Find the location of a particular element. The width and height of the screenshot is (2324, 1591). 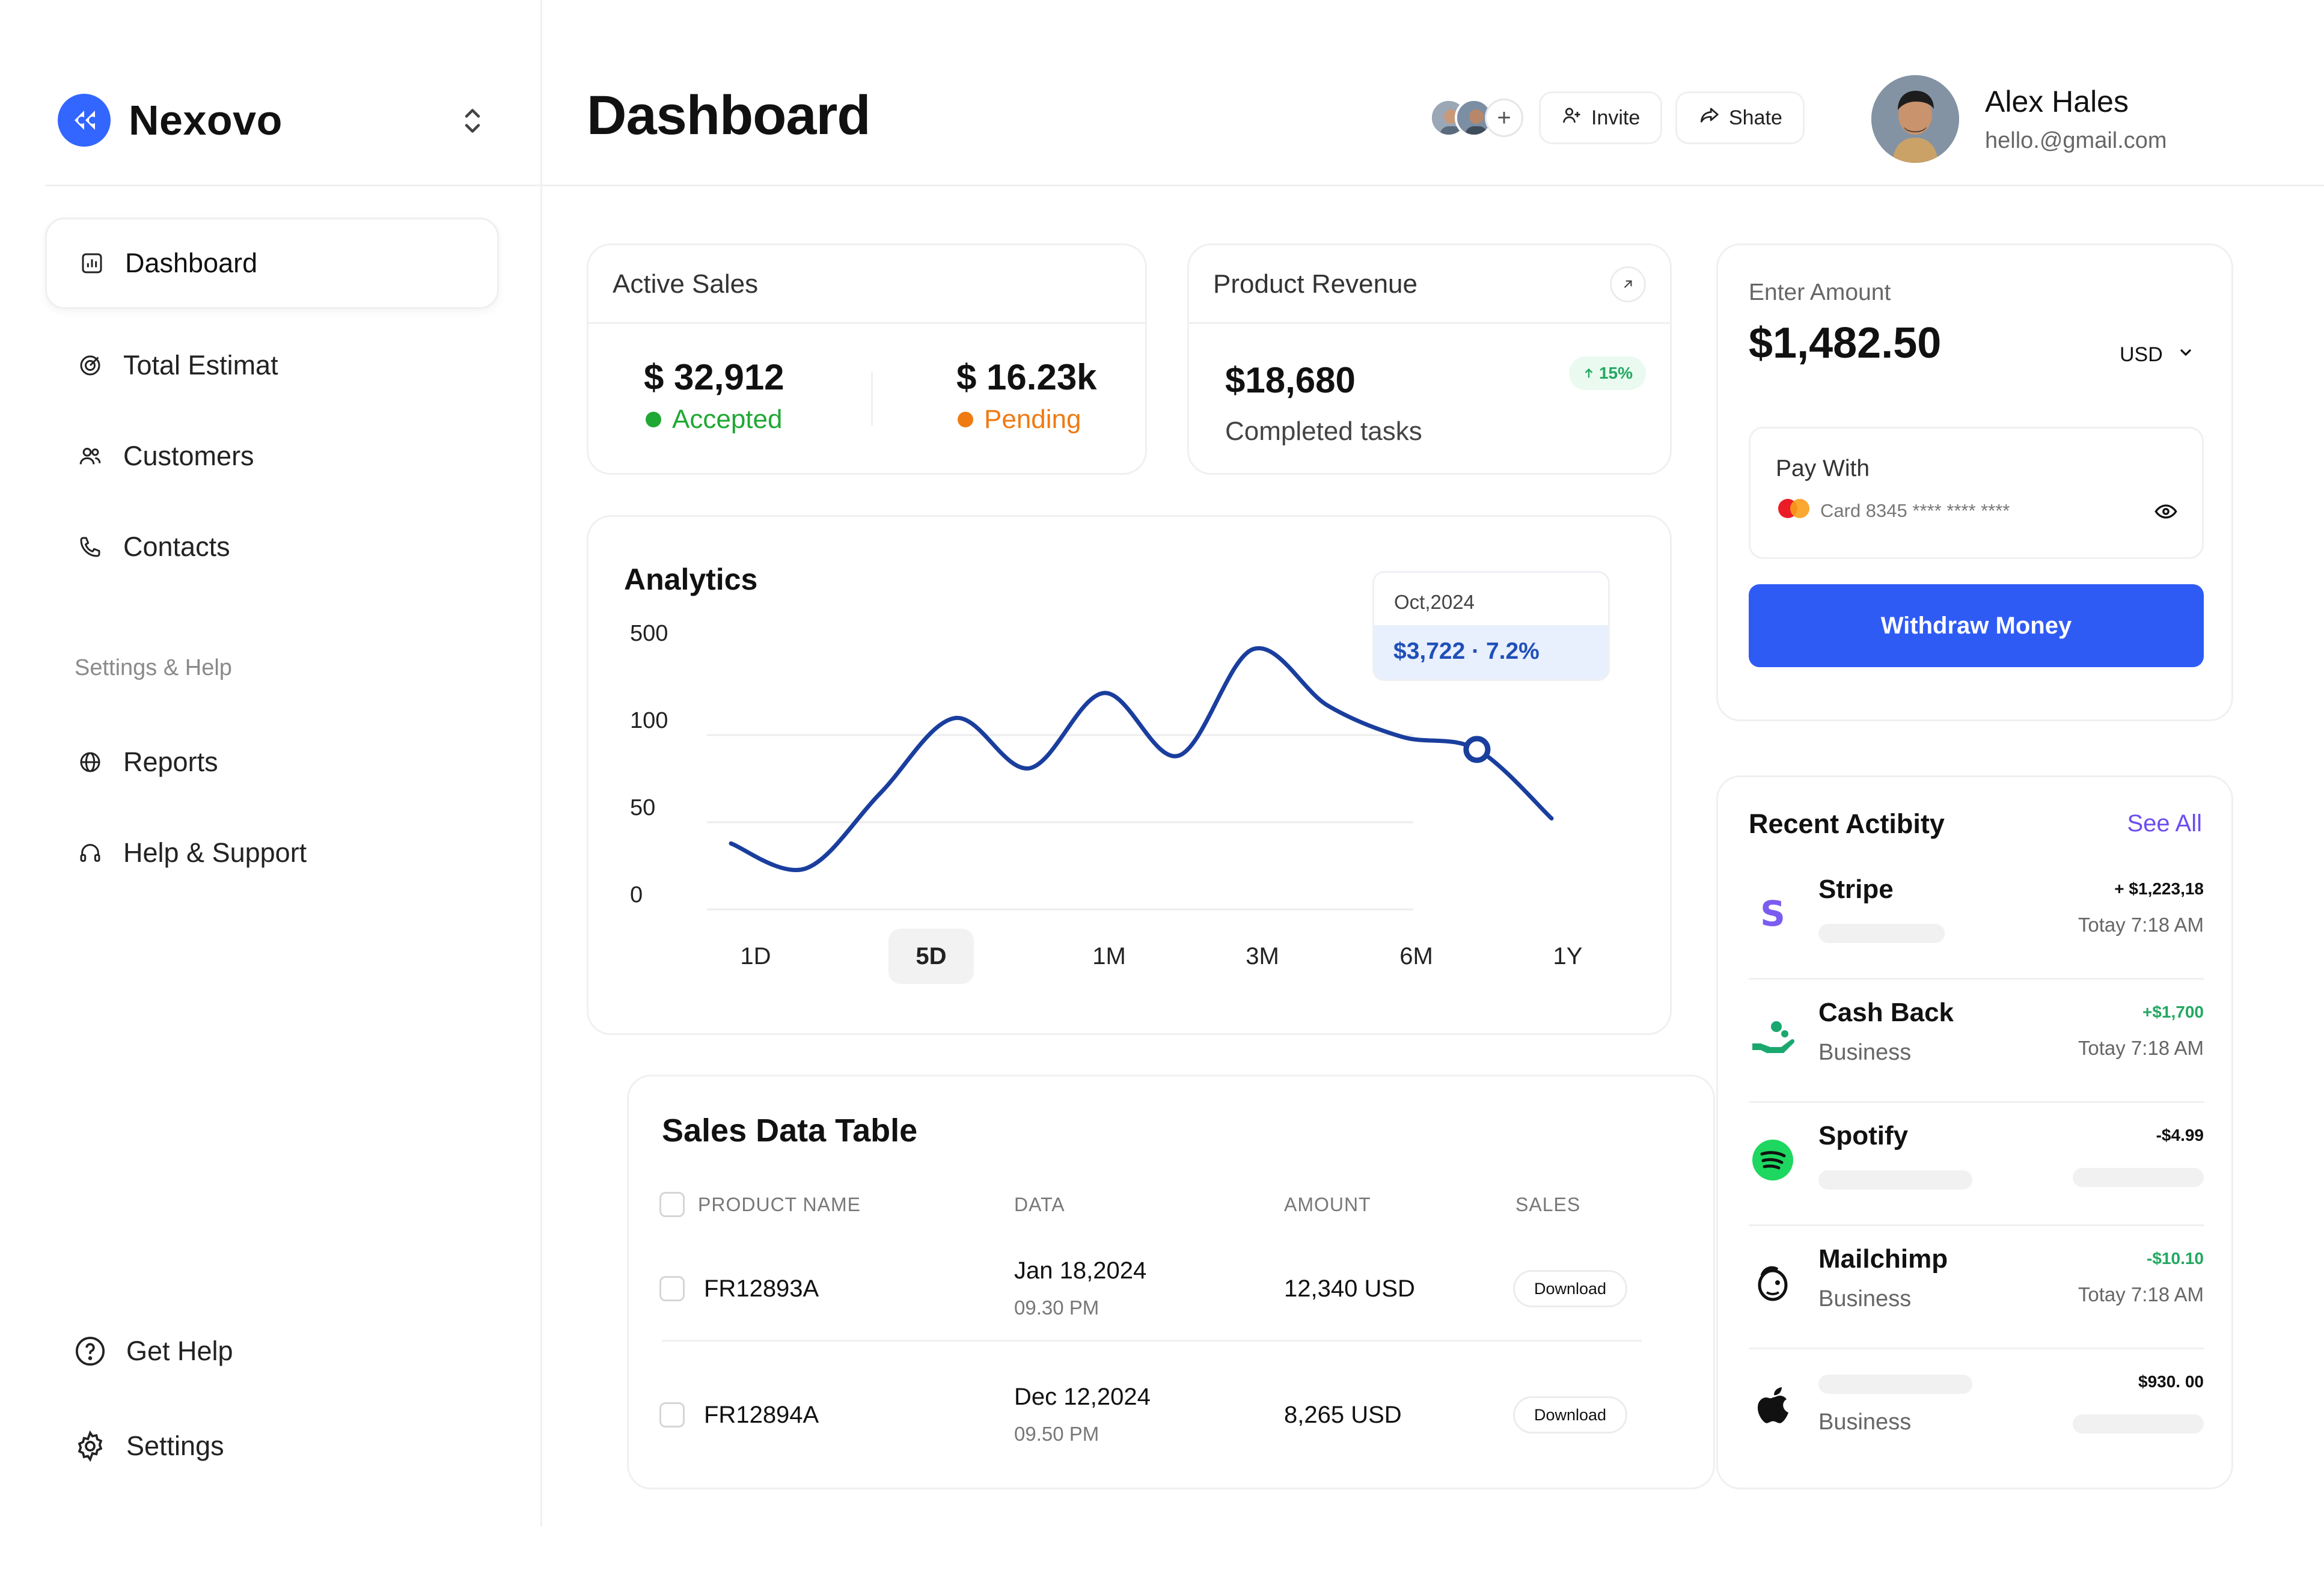

currency-select: USD is located at coordinates (2157, 355).